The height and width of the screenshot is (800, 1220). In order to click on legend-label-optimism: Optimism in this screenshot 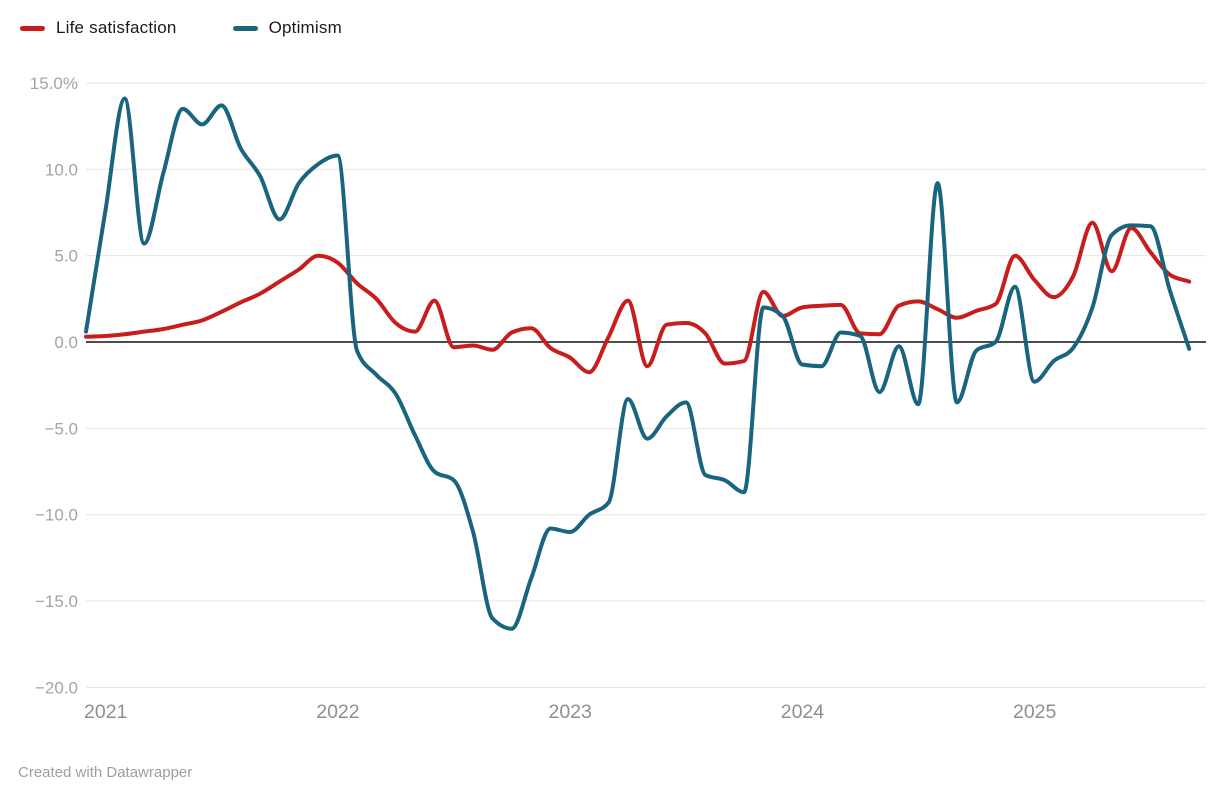, I will do `click(305, 27)`.